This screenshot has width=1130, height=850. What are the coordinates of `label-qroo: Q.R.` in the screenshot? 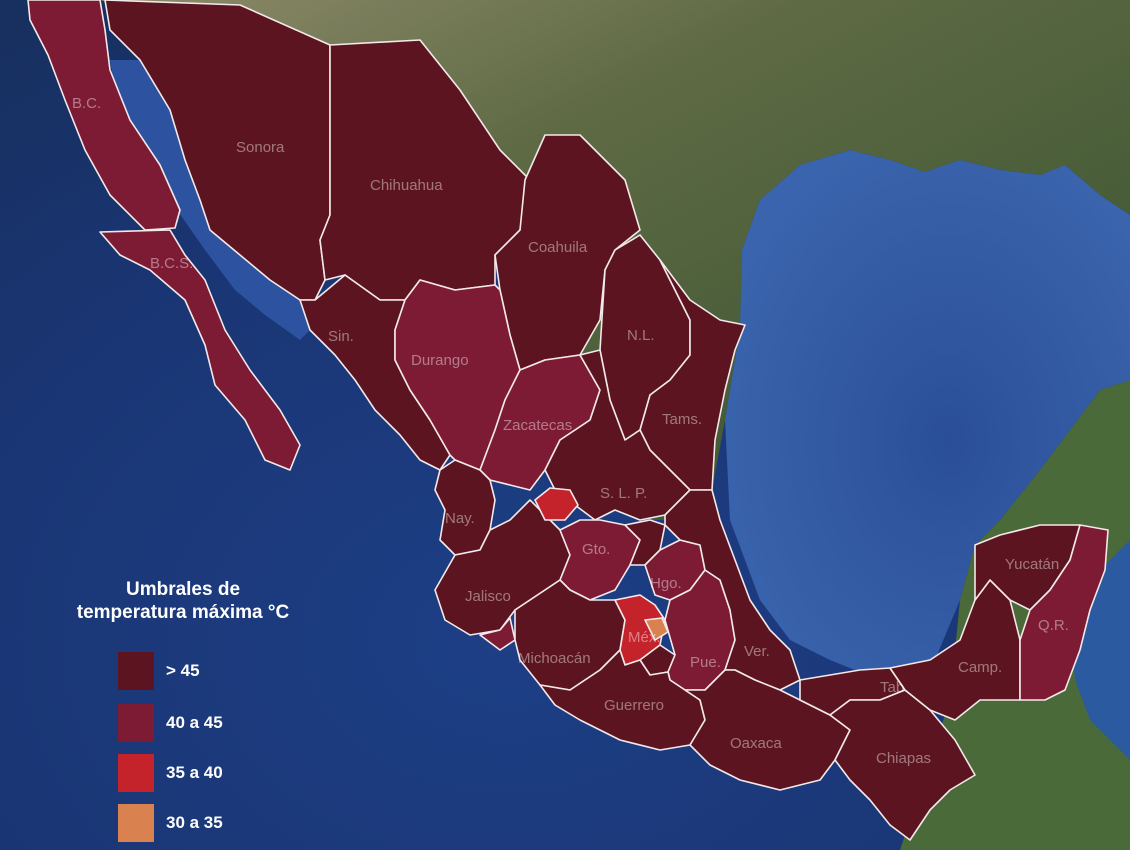 It's located at (1053, 625).